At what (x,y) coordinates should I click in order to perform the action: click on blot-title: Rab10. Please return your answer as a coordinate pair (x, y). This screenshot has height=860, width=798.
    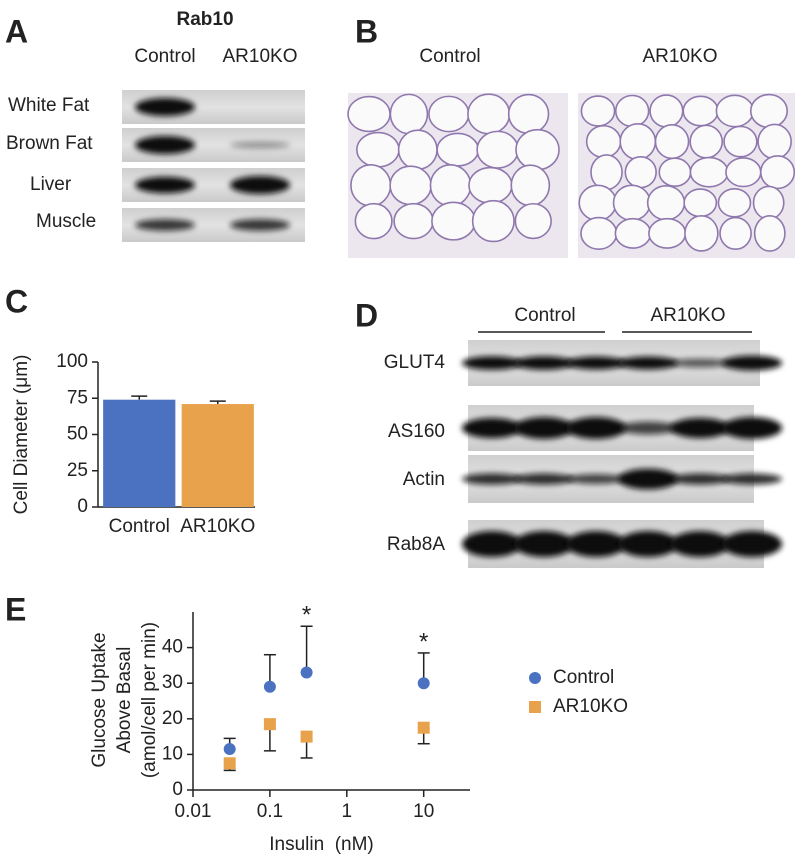
    Looking at the image, I should click on (204, 19).